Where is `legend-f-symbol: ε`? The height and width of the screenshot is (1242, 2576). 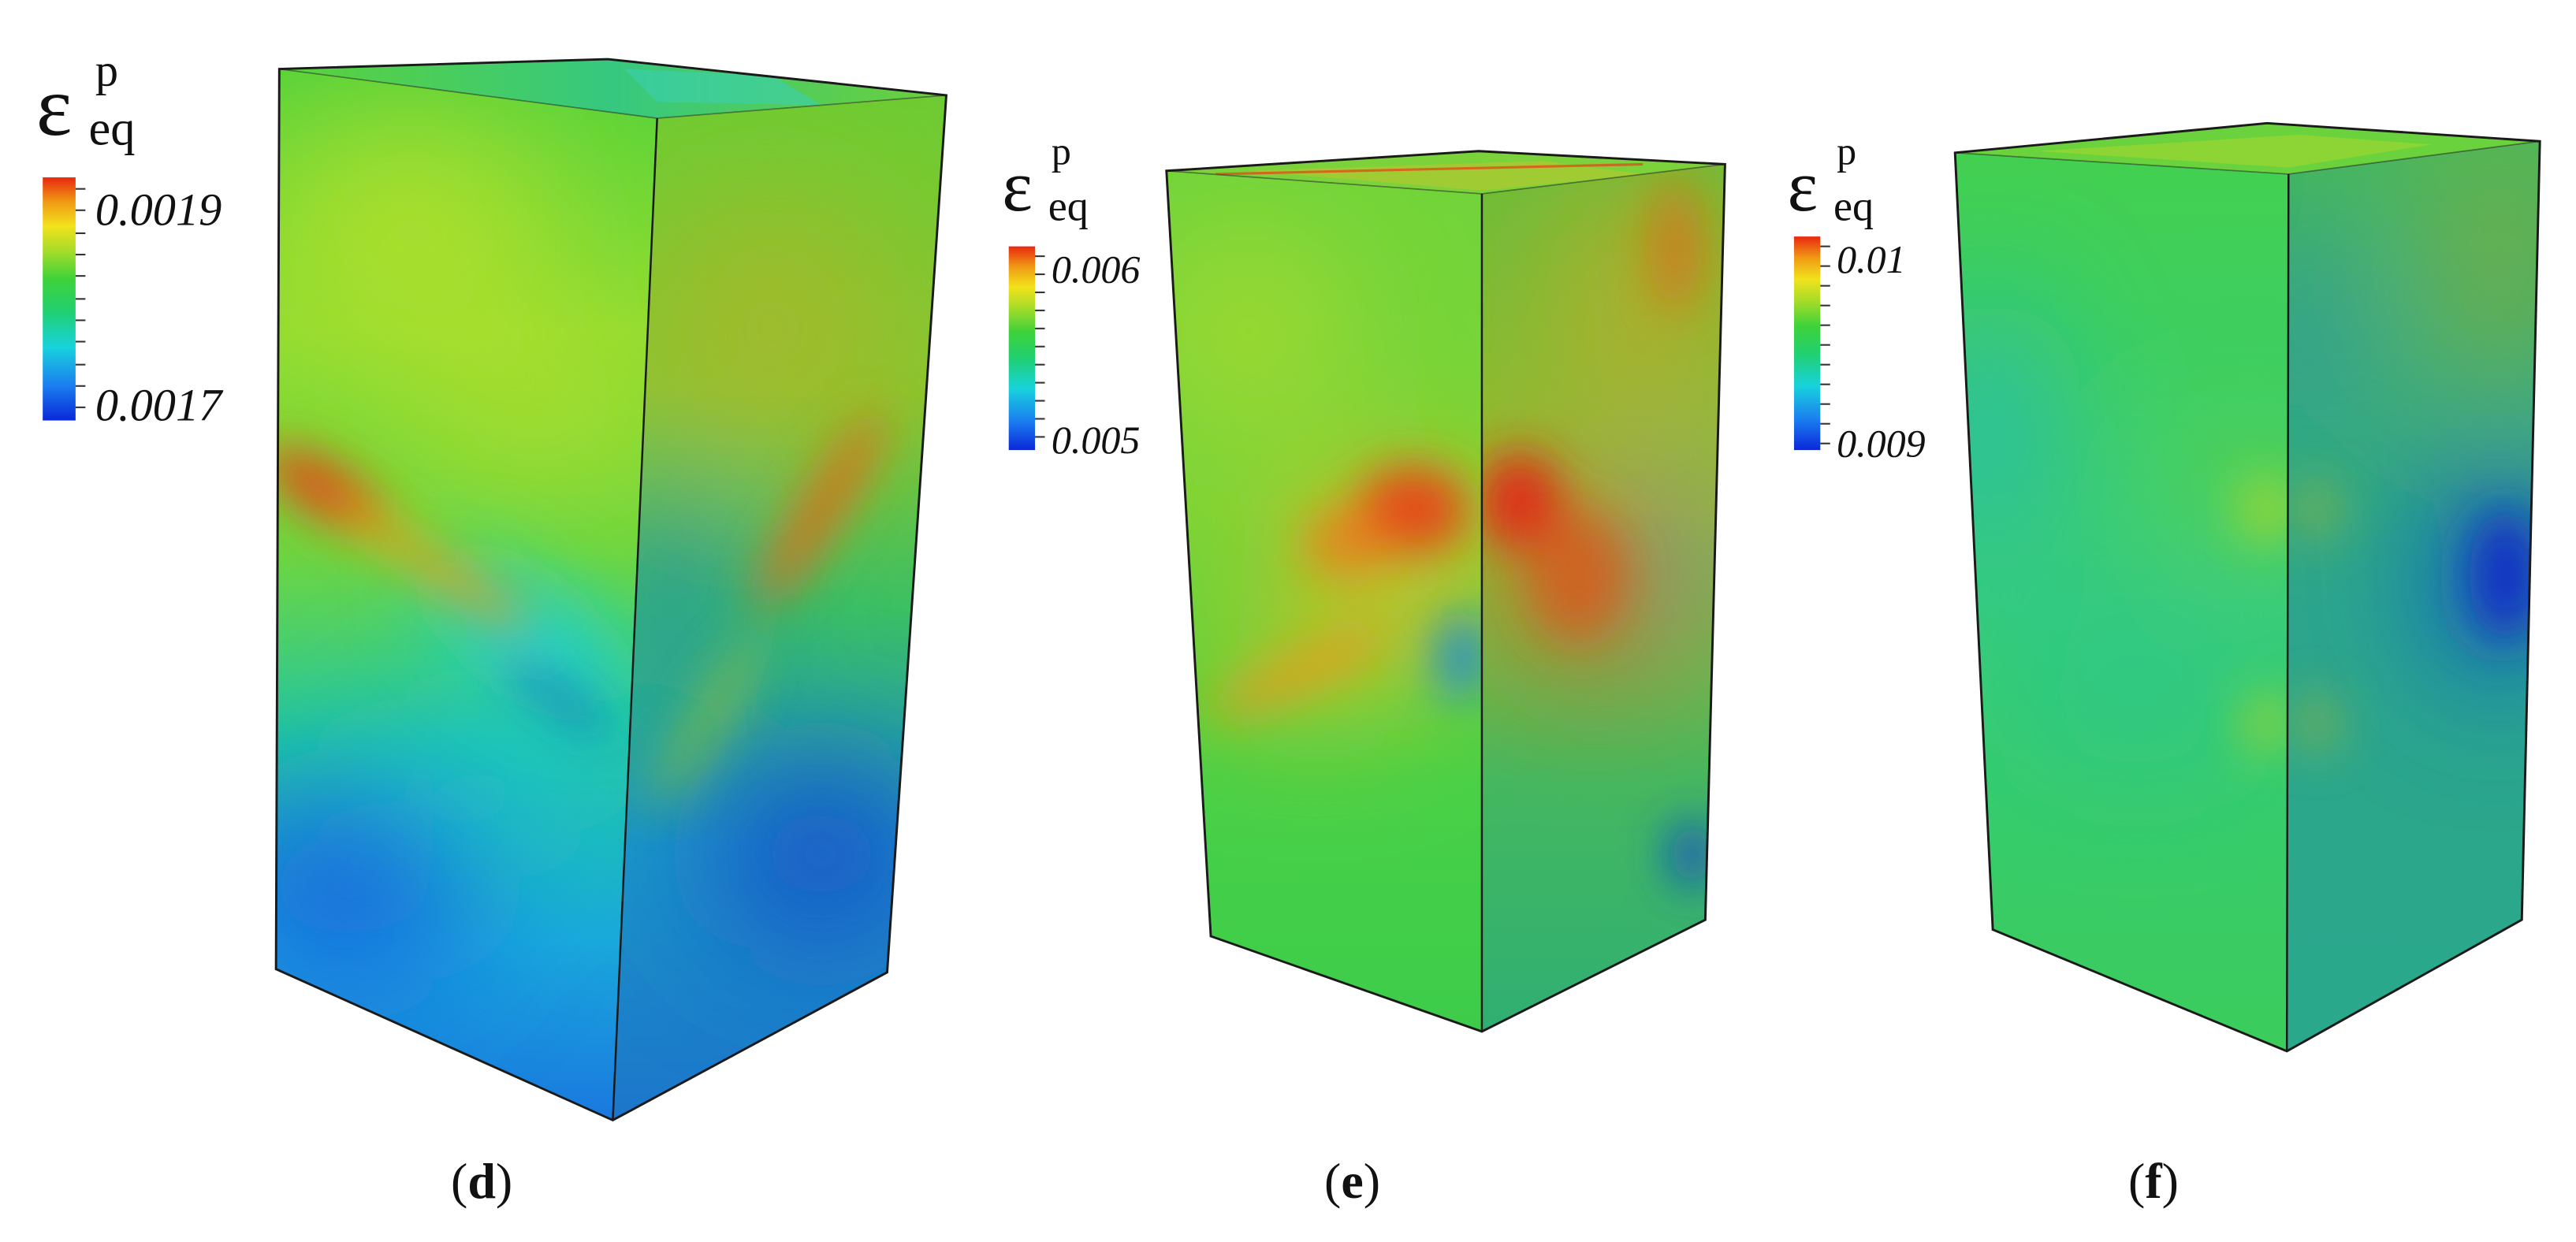
legend-f-symbol: ε is located at coordinates (1803, 186).